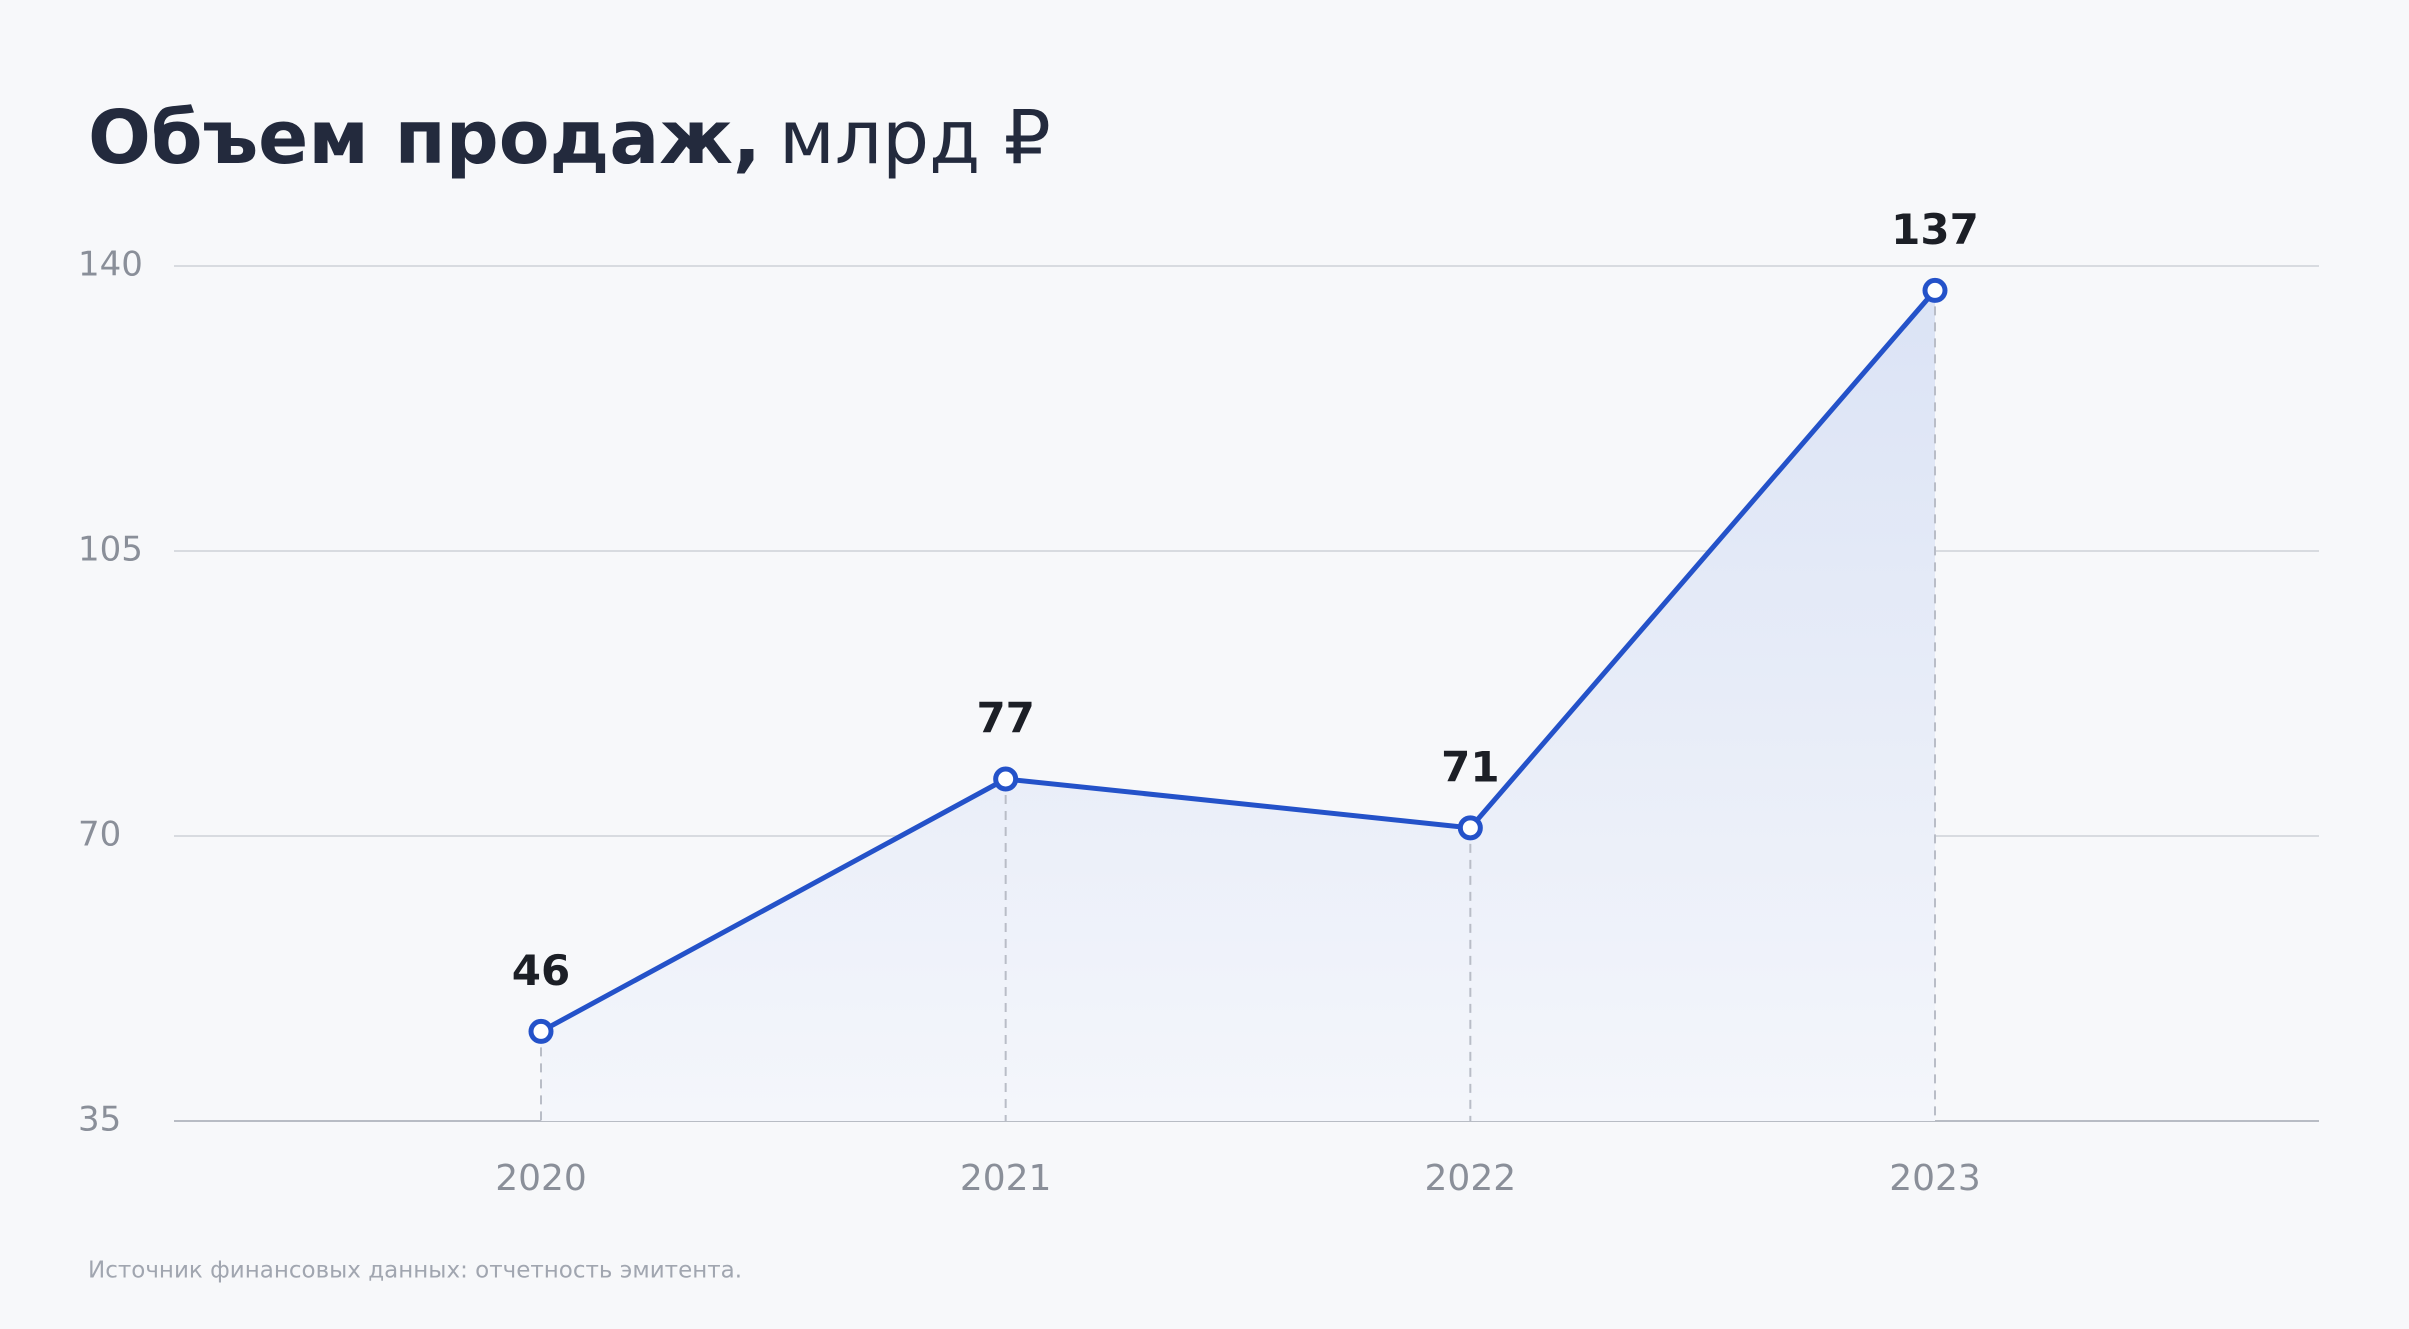 The width and height of the screenshot is (2409, 1329). Describe the element at coordinates (99, 1120) in the screenshot. I see `y-tick-label: 35` at that location.